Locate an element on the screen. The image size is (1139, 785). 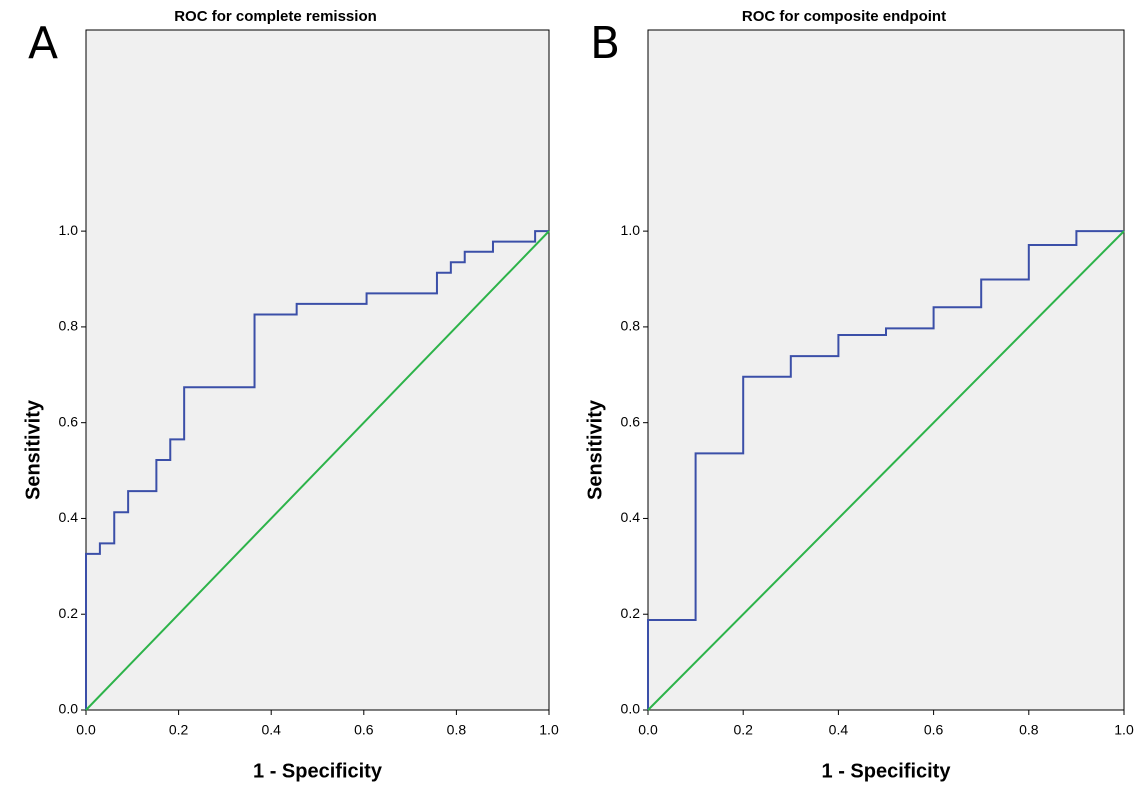
chart-title: ROC for composite endpoint is located at coordinates (844, 16).